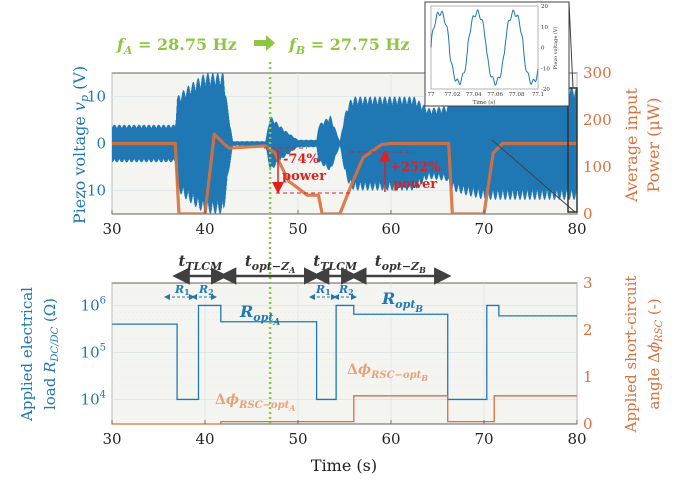  What do you see at coordinates (538, 95) in the screenshot?
I see `inset-x-tick: 77.1` at bounding box center [538, 95].